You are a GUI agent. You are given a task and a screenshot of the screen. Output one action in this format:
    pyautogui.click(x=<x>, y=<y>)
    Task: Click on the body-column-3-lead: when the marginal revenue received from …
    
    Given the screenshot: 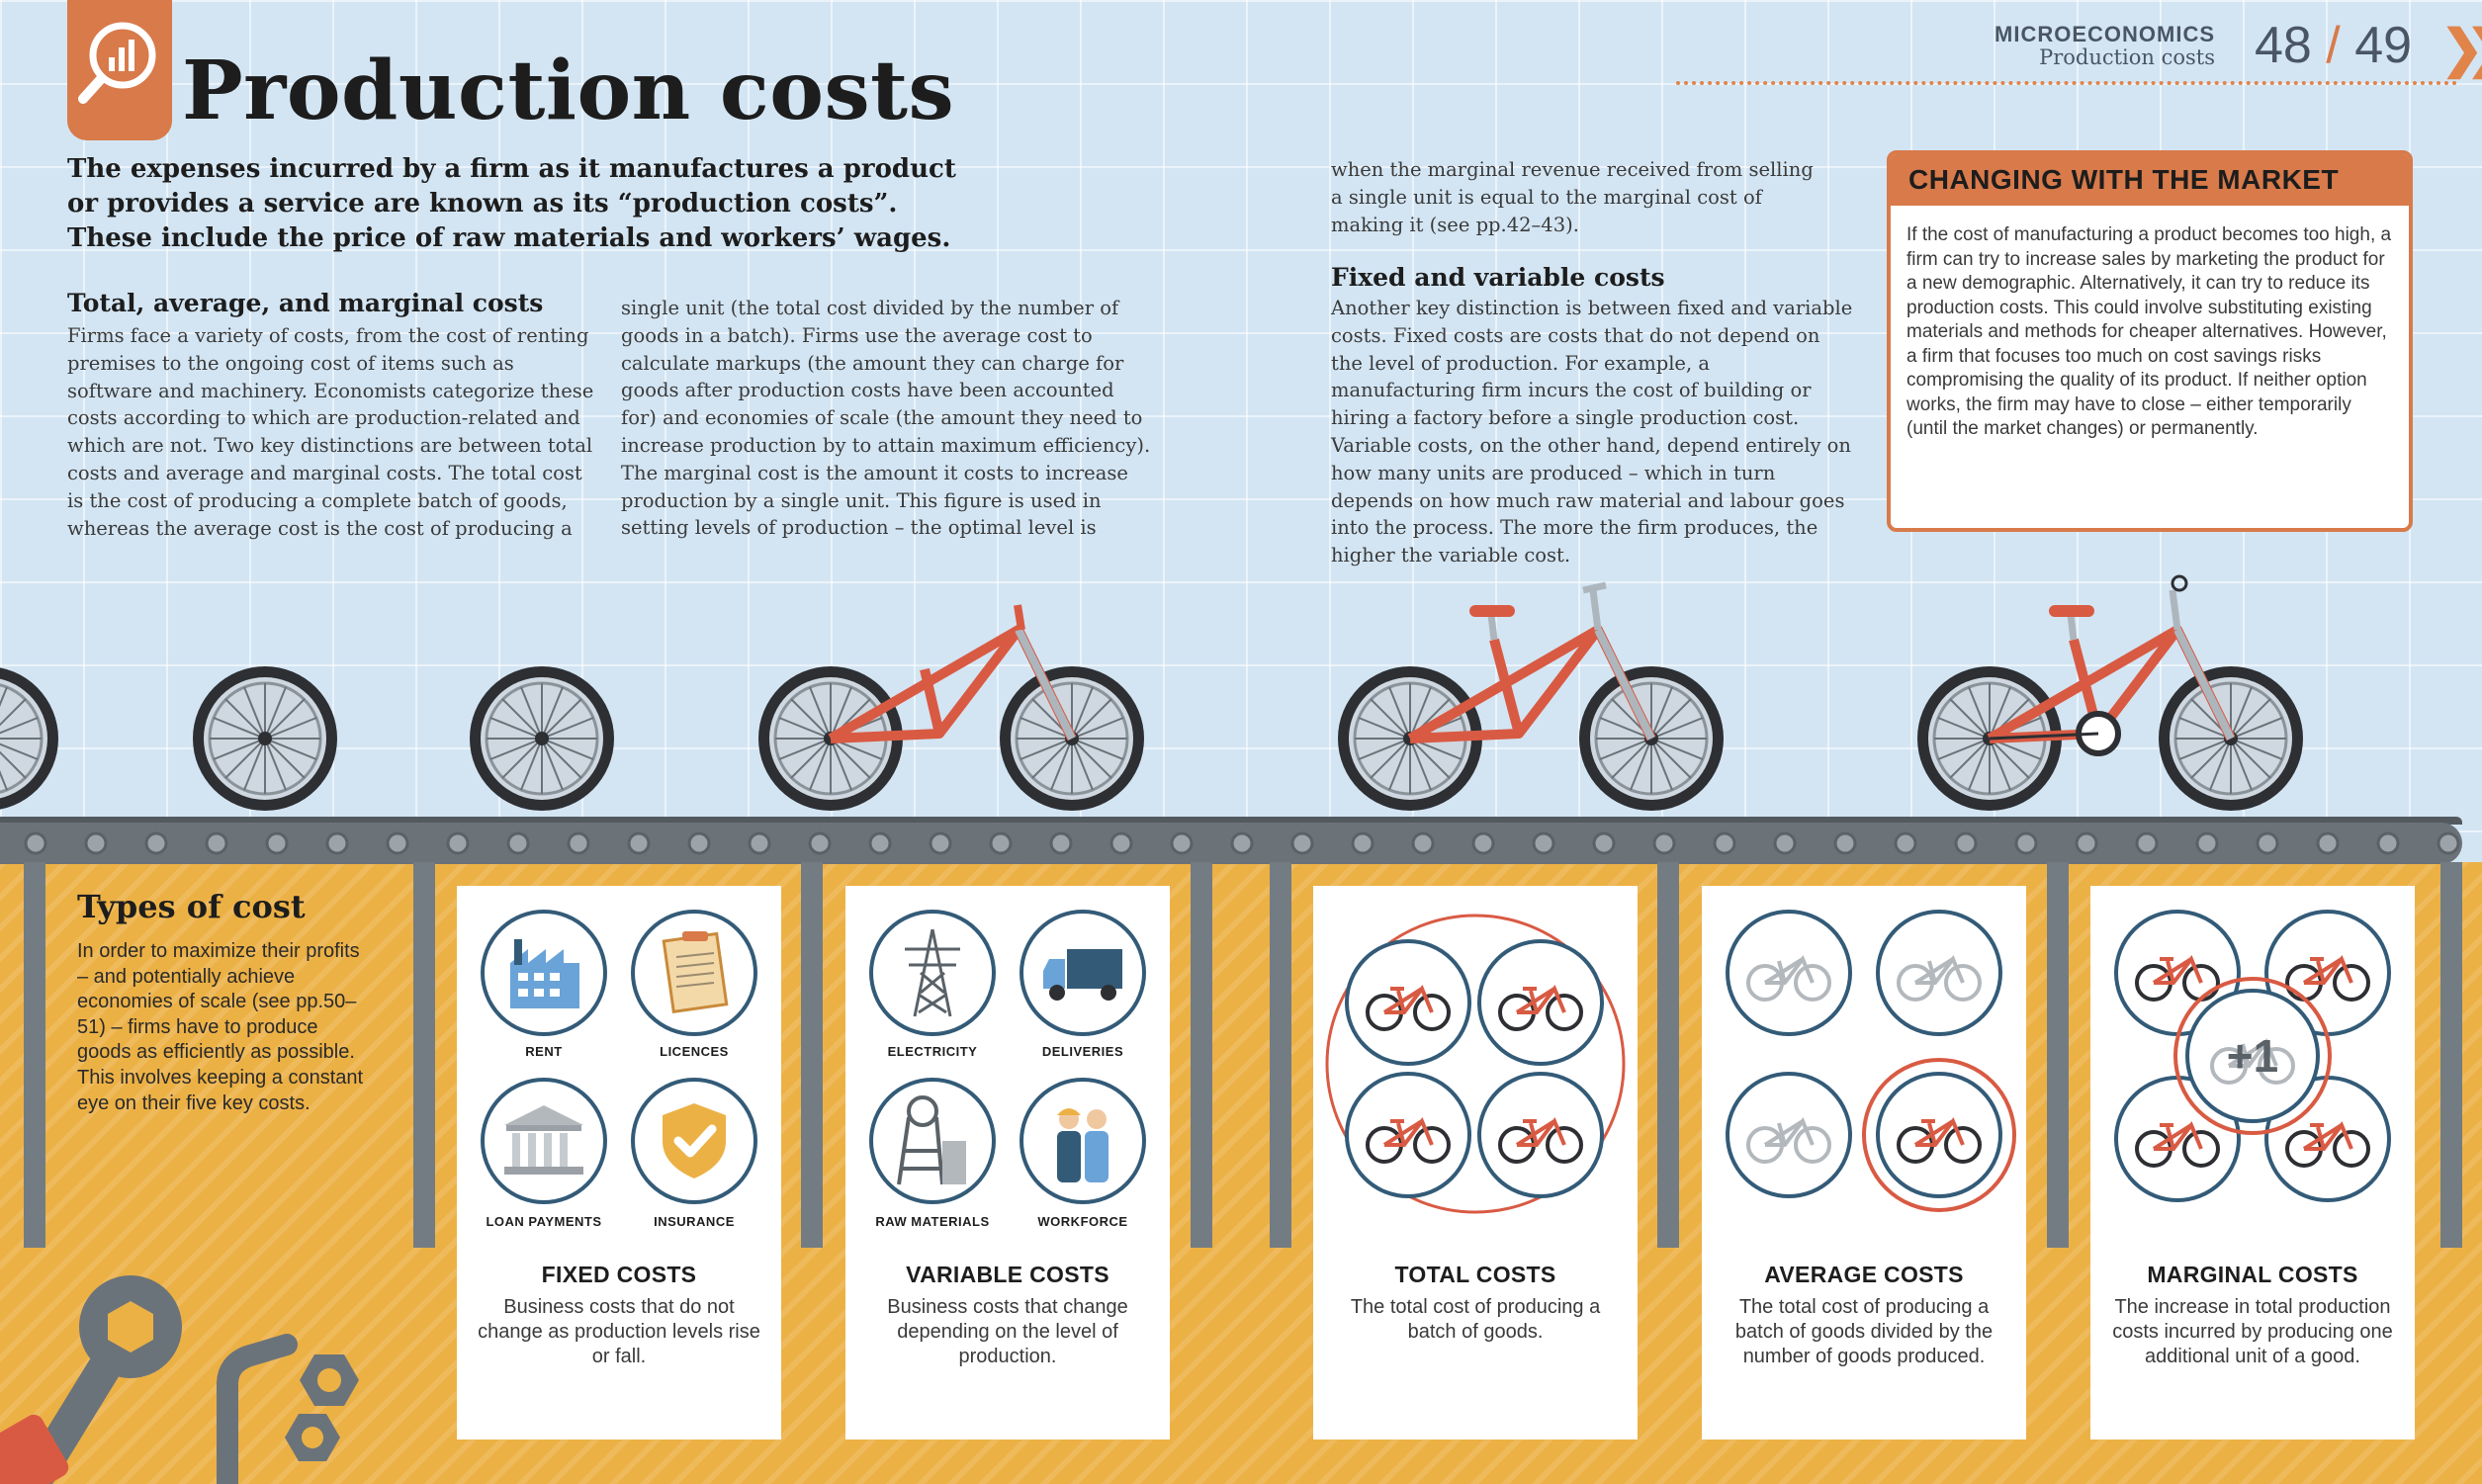 What is the action you would take?
    pyautogui.click(x=1573, y=197)
    